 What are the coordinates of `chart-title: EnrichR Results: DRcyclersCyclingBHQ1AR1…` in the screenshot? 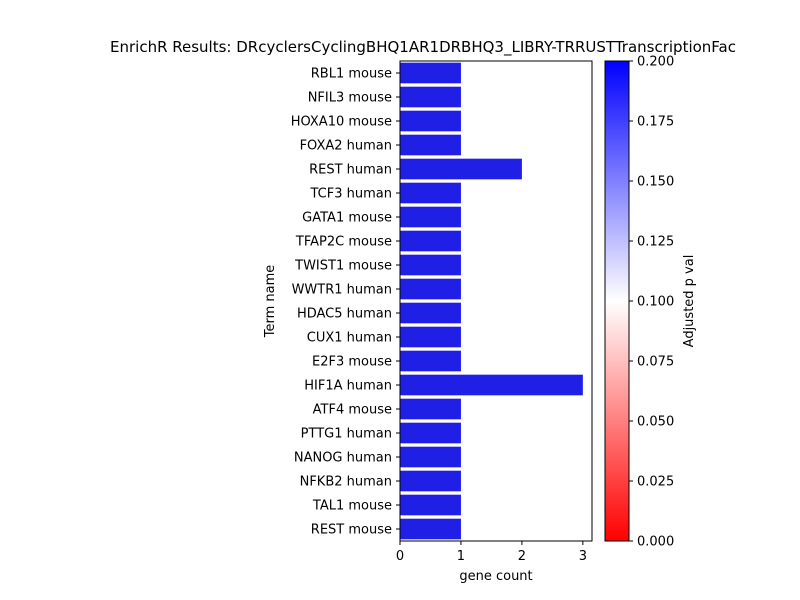 It's located at (423, 47).